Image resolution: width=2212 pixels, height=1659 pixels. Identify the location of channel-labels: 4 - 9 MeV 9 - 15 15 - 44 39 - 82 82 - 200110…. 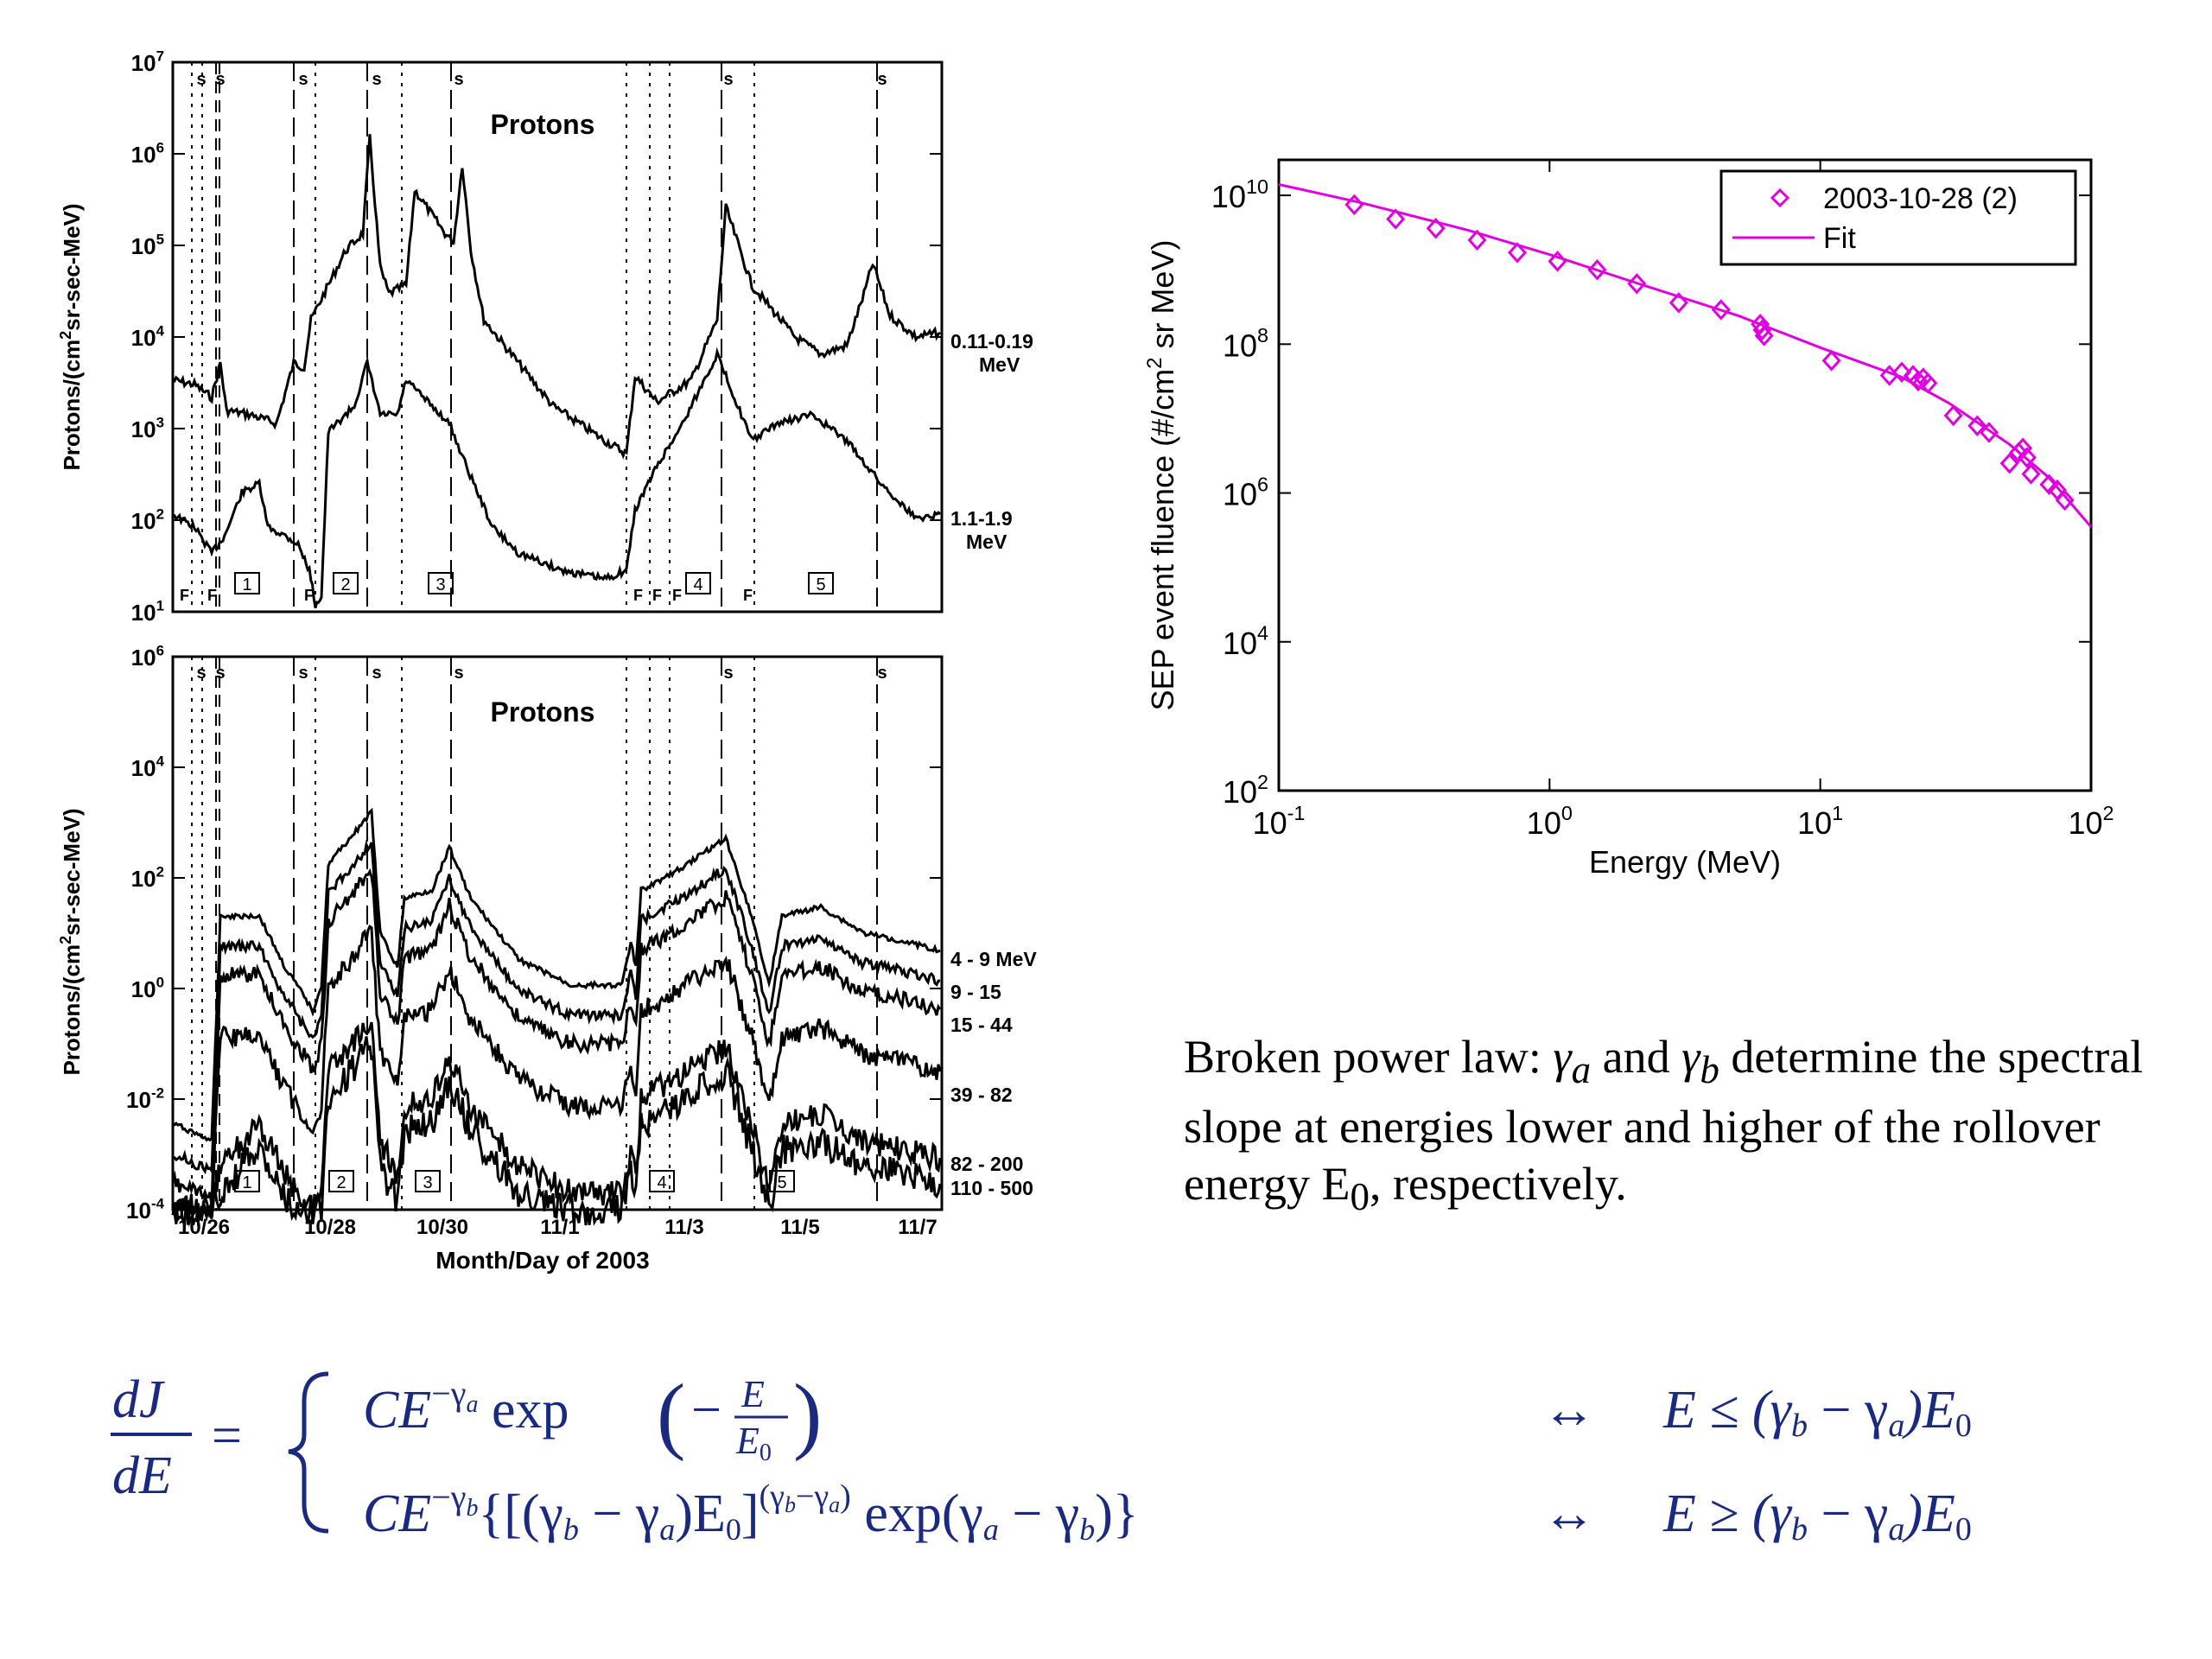
(994, 1073).